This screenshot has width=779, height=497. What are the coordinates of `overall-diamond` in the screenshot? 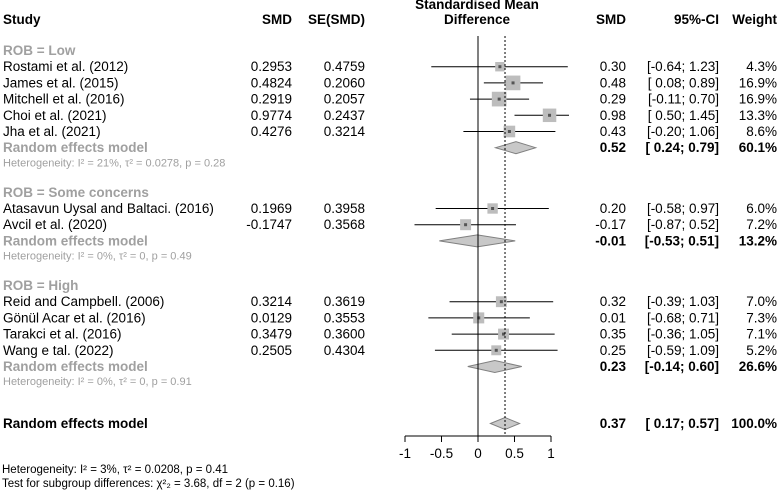 It's located at (505, 423).